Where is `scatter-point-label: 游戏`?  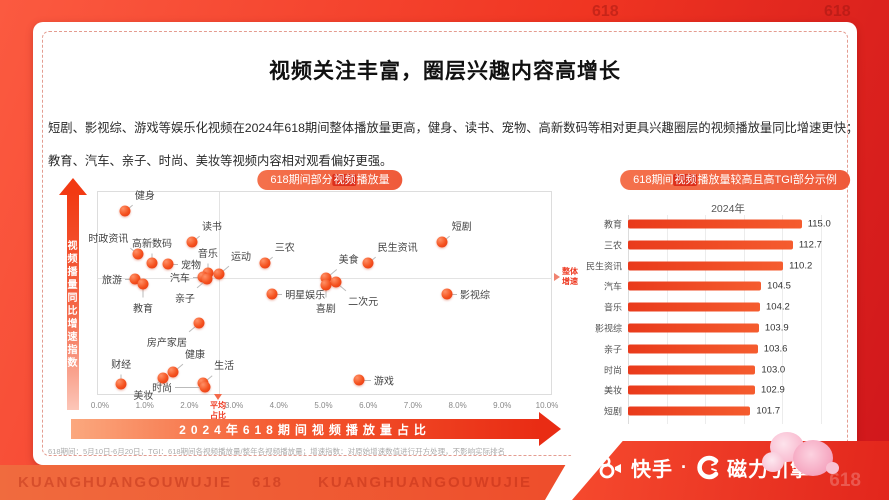 scatter-point-label: 游戏 is located at coordinates (383, 382).